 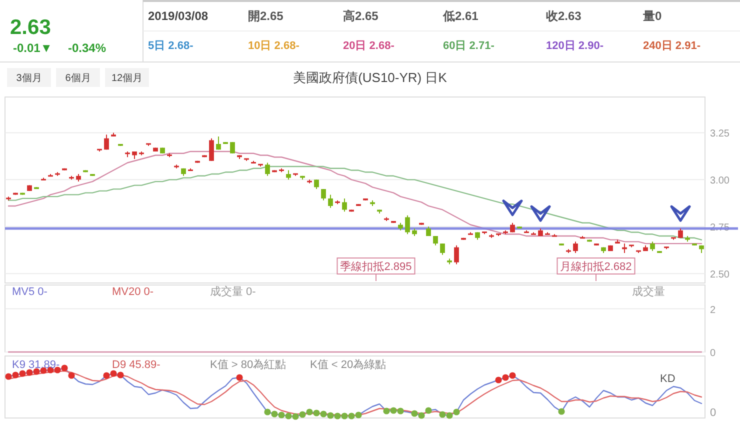 I want to click on annotation: K值 > 80為紅點, so click(x=248, y=365).